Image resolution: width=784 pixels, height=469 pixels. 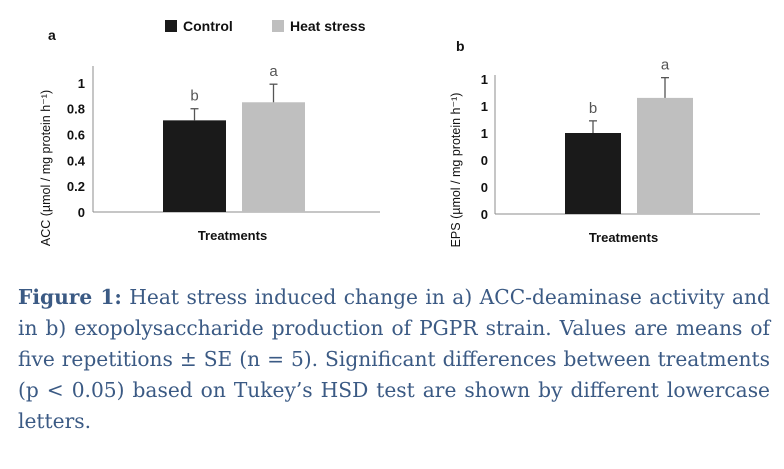 What do you see at coordinates (76, 109) in the screenshot?
I see `y-tick-label: 0.8` at bounding box center [76, 109].